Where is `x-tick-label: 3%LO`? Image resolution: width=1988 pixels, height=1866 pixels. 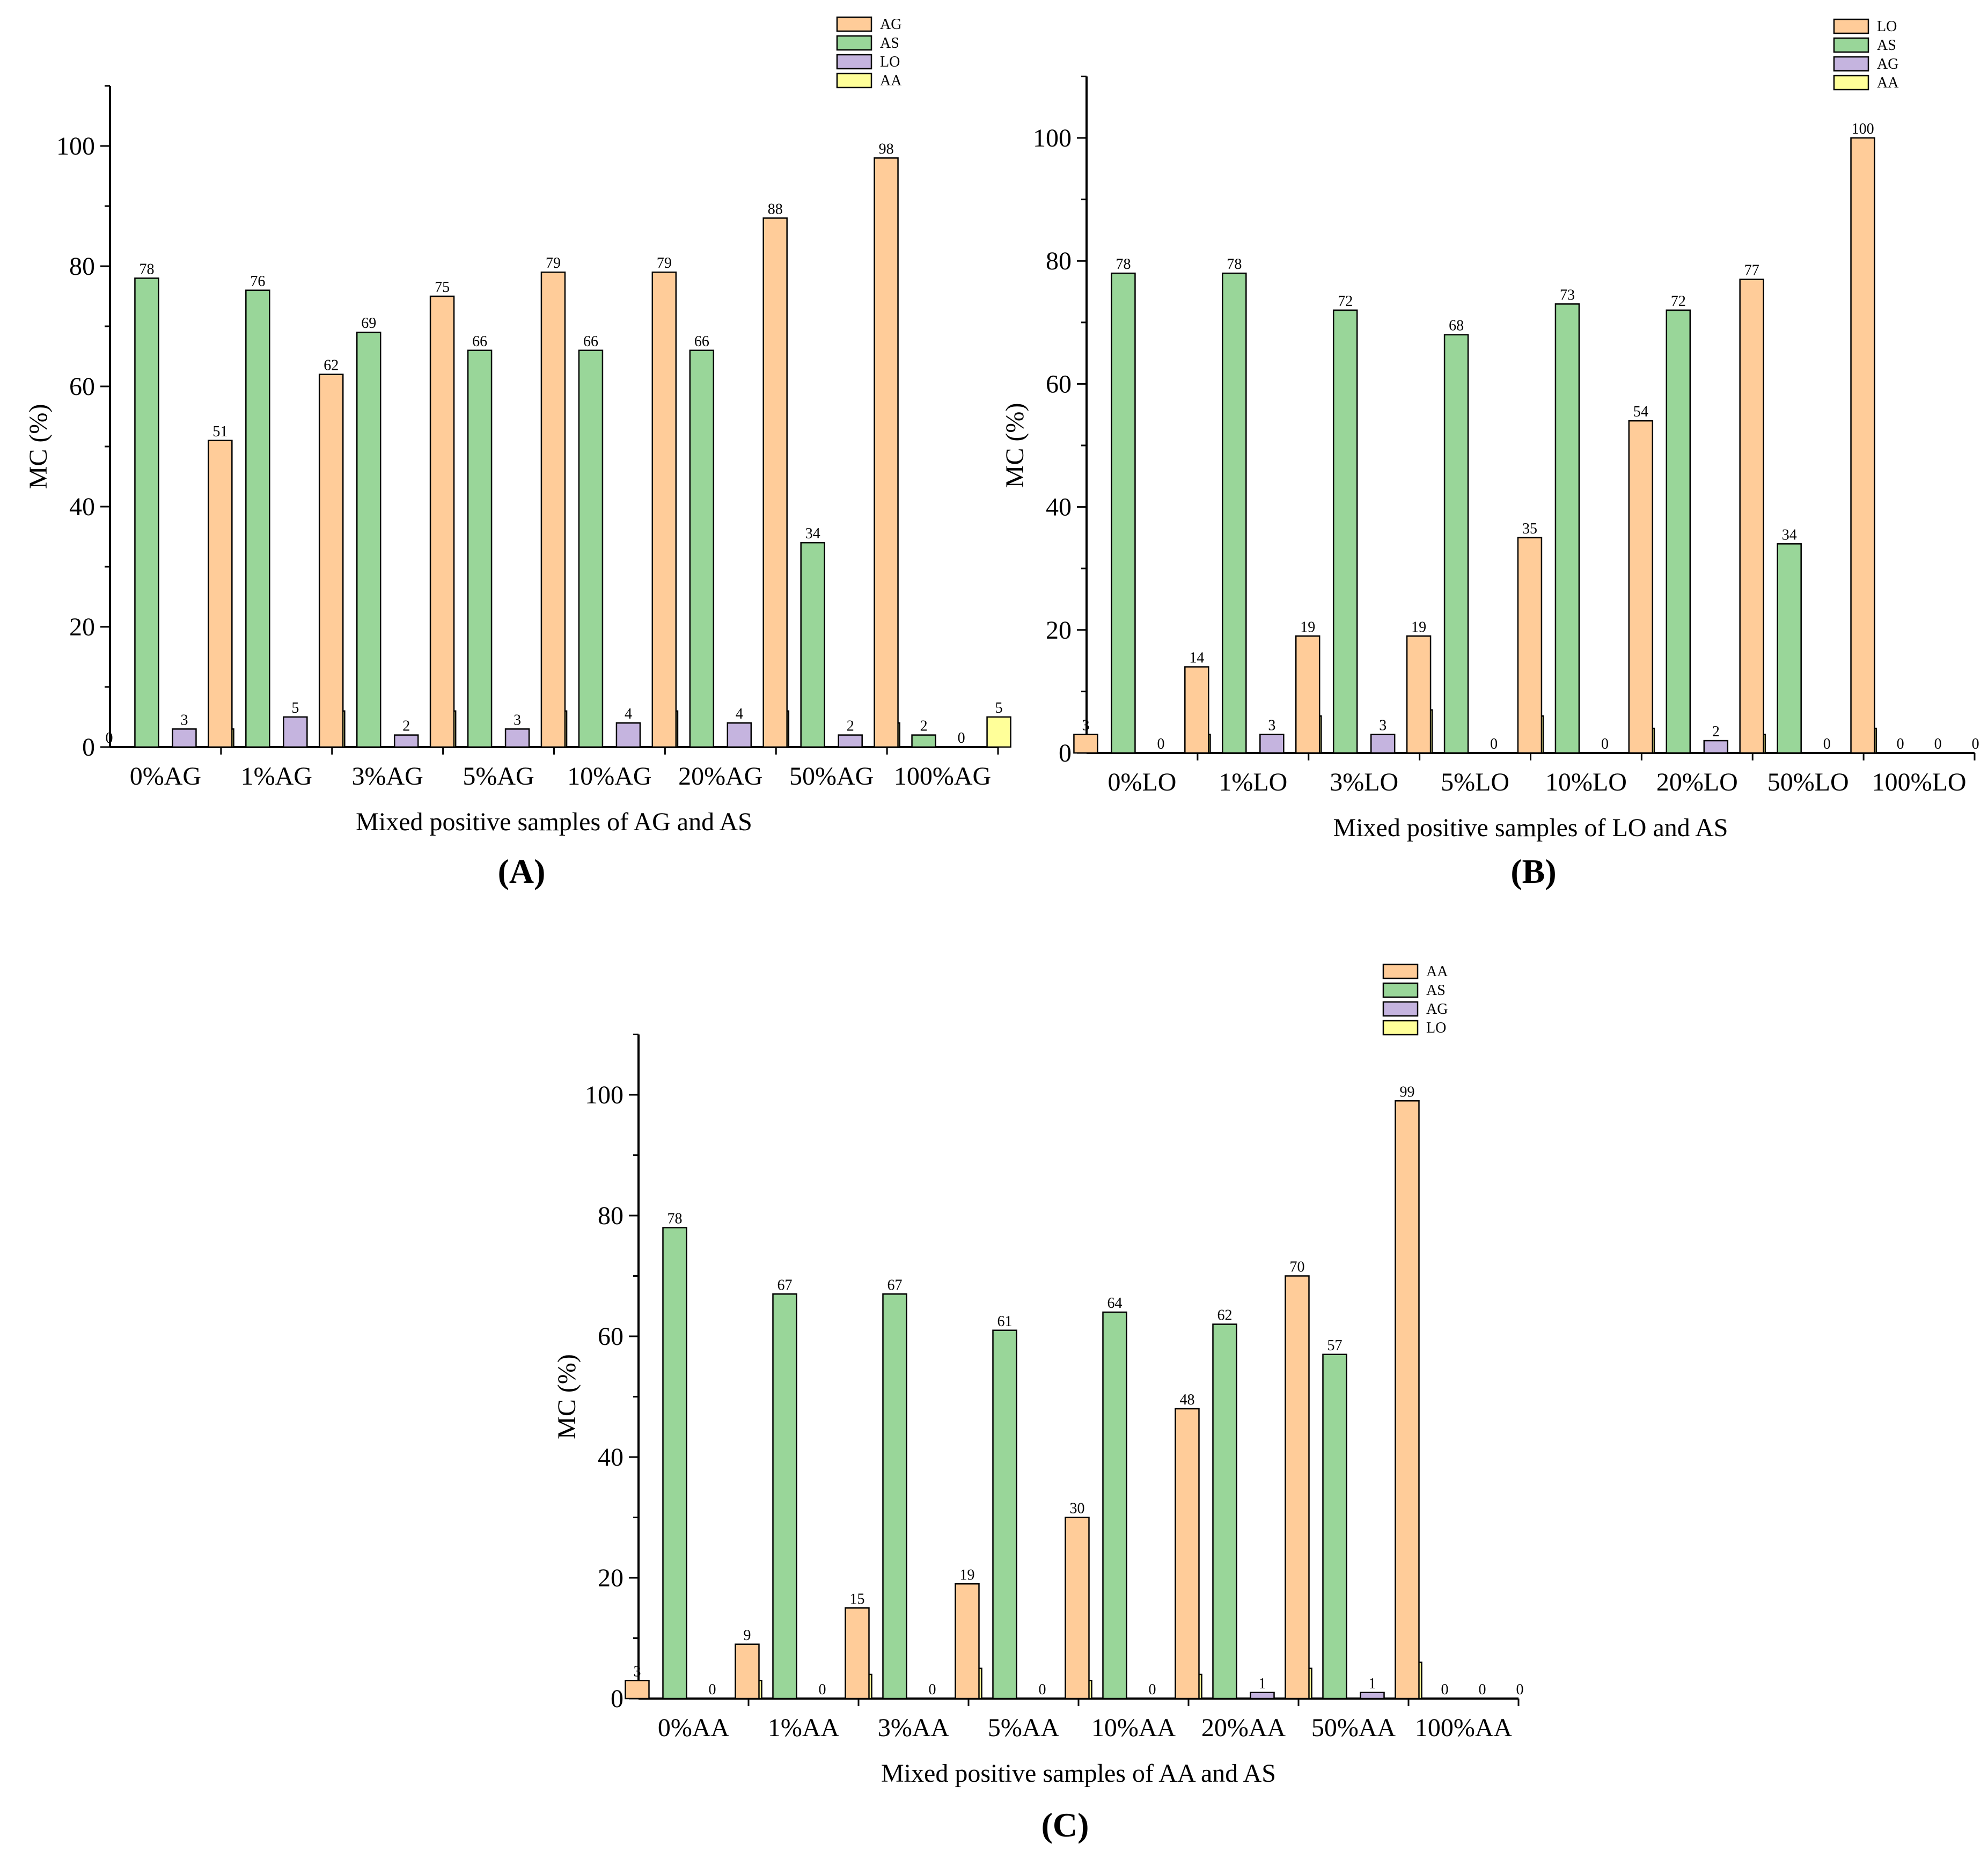 x-tick-label: 3%LO is located at coordinates (1364, 782).